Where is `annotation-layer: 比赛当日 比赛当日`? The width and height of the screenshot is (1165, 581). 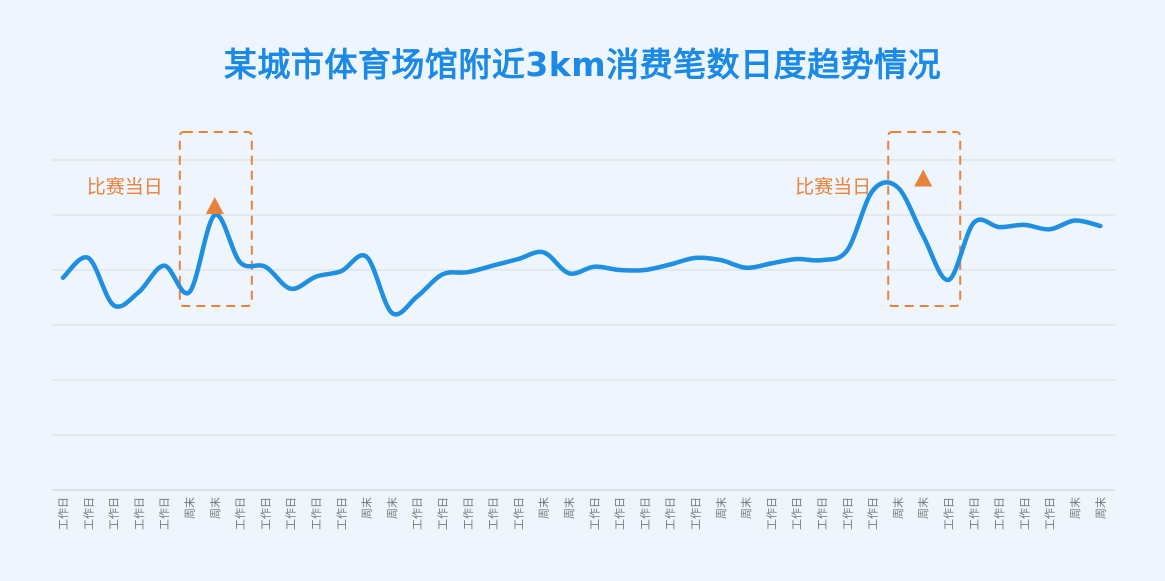 annotation-layer: 比赛当日 比赛当日 is located at coordinates (510, 191).